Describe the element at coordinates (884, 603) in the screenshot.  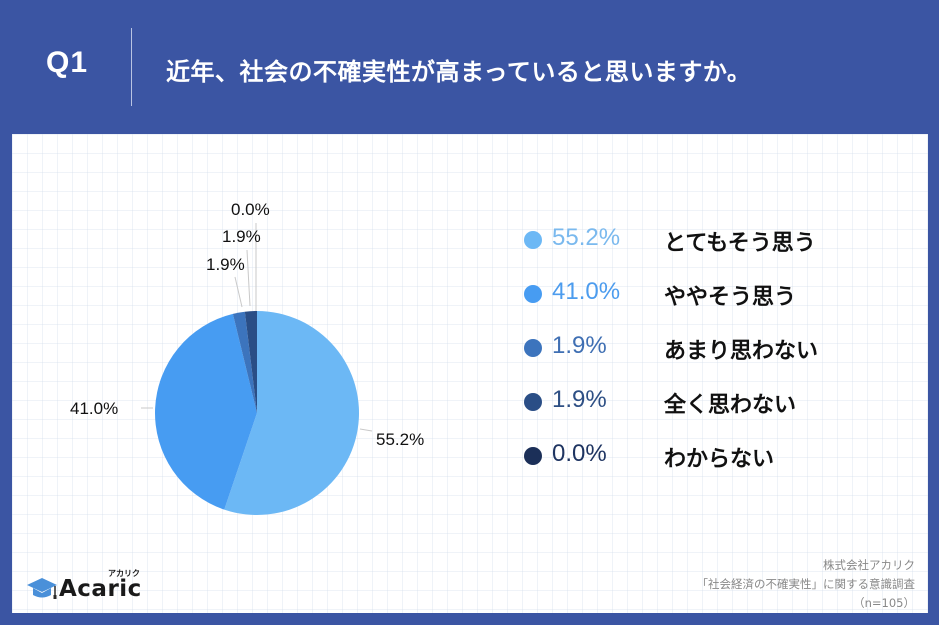
I see `source-sample-size: （n=105）` at that location.